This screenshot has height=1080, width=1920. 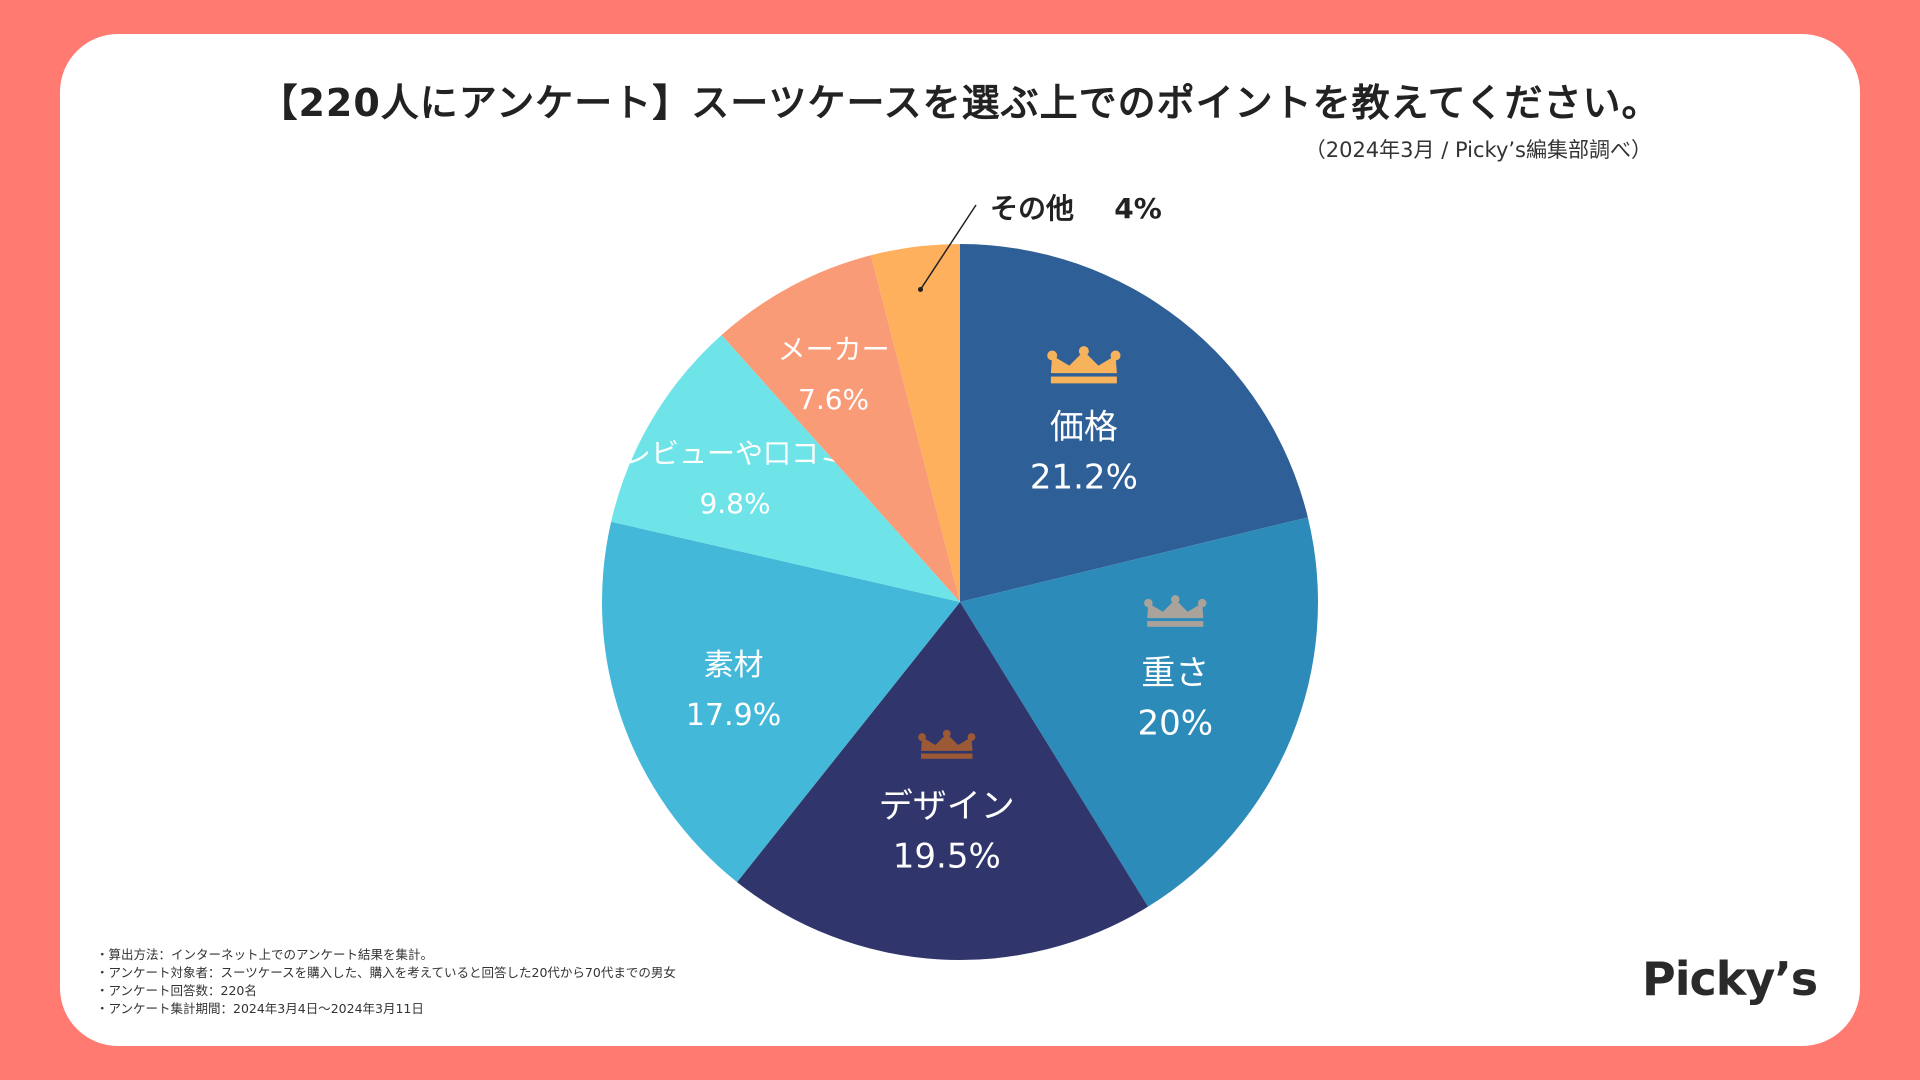 What do you see at coordinates (960, 103) in the screenshot?
I see `chart-title: 【220人にアンケート】スーツケースを選ぶ上でのポイントを教えてください。` at bounding box center [960, 103].